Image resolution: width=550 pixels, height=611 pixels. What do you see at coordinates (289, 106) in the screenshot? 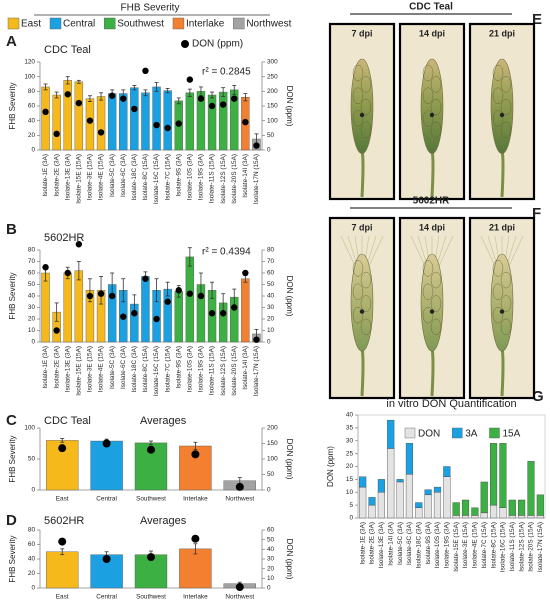
I see `y2-axis-label: DON (ppm)` at bounding box center [289, 106].